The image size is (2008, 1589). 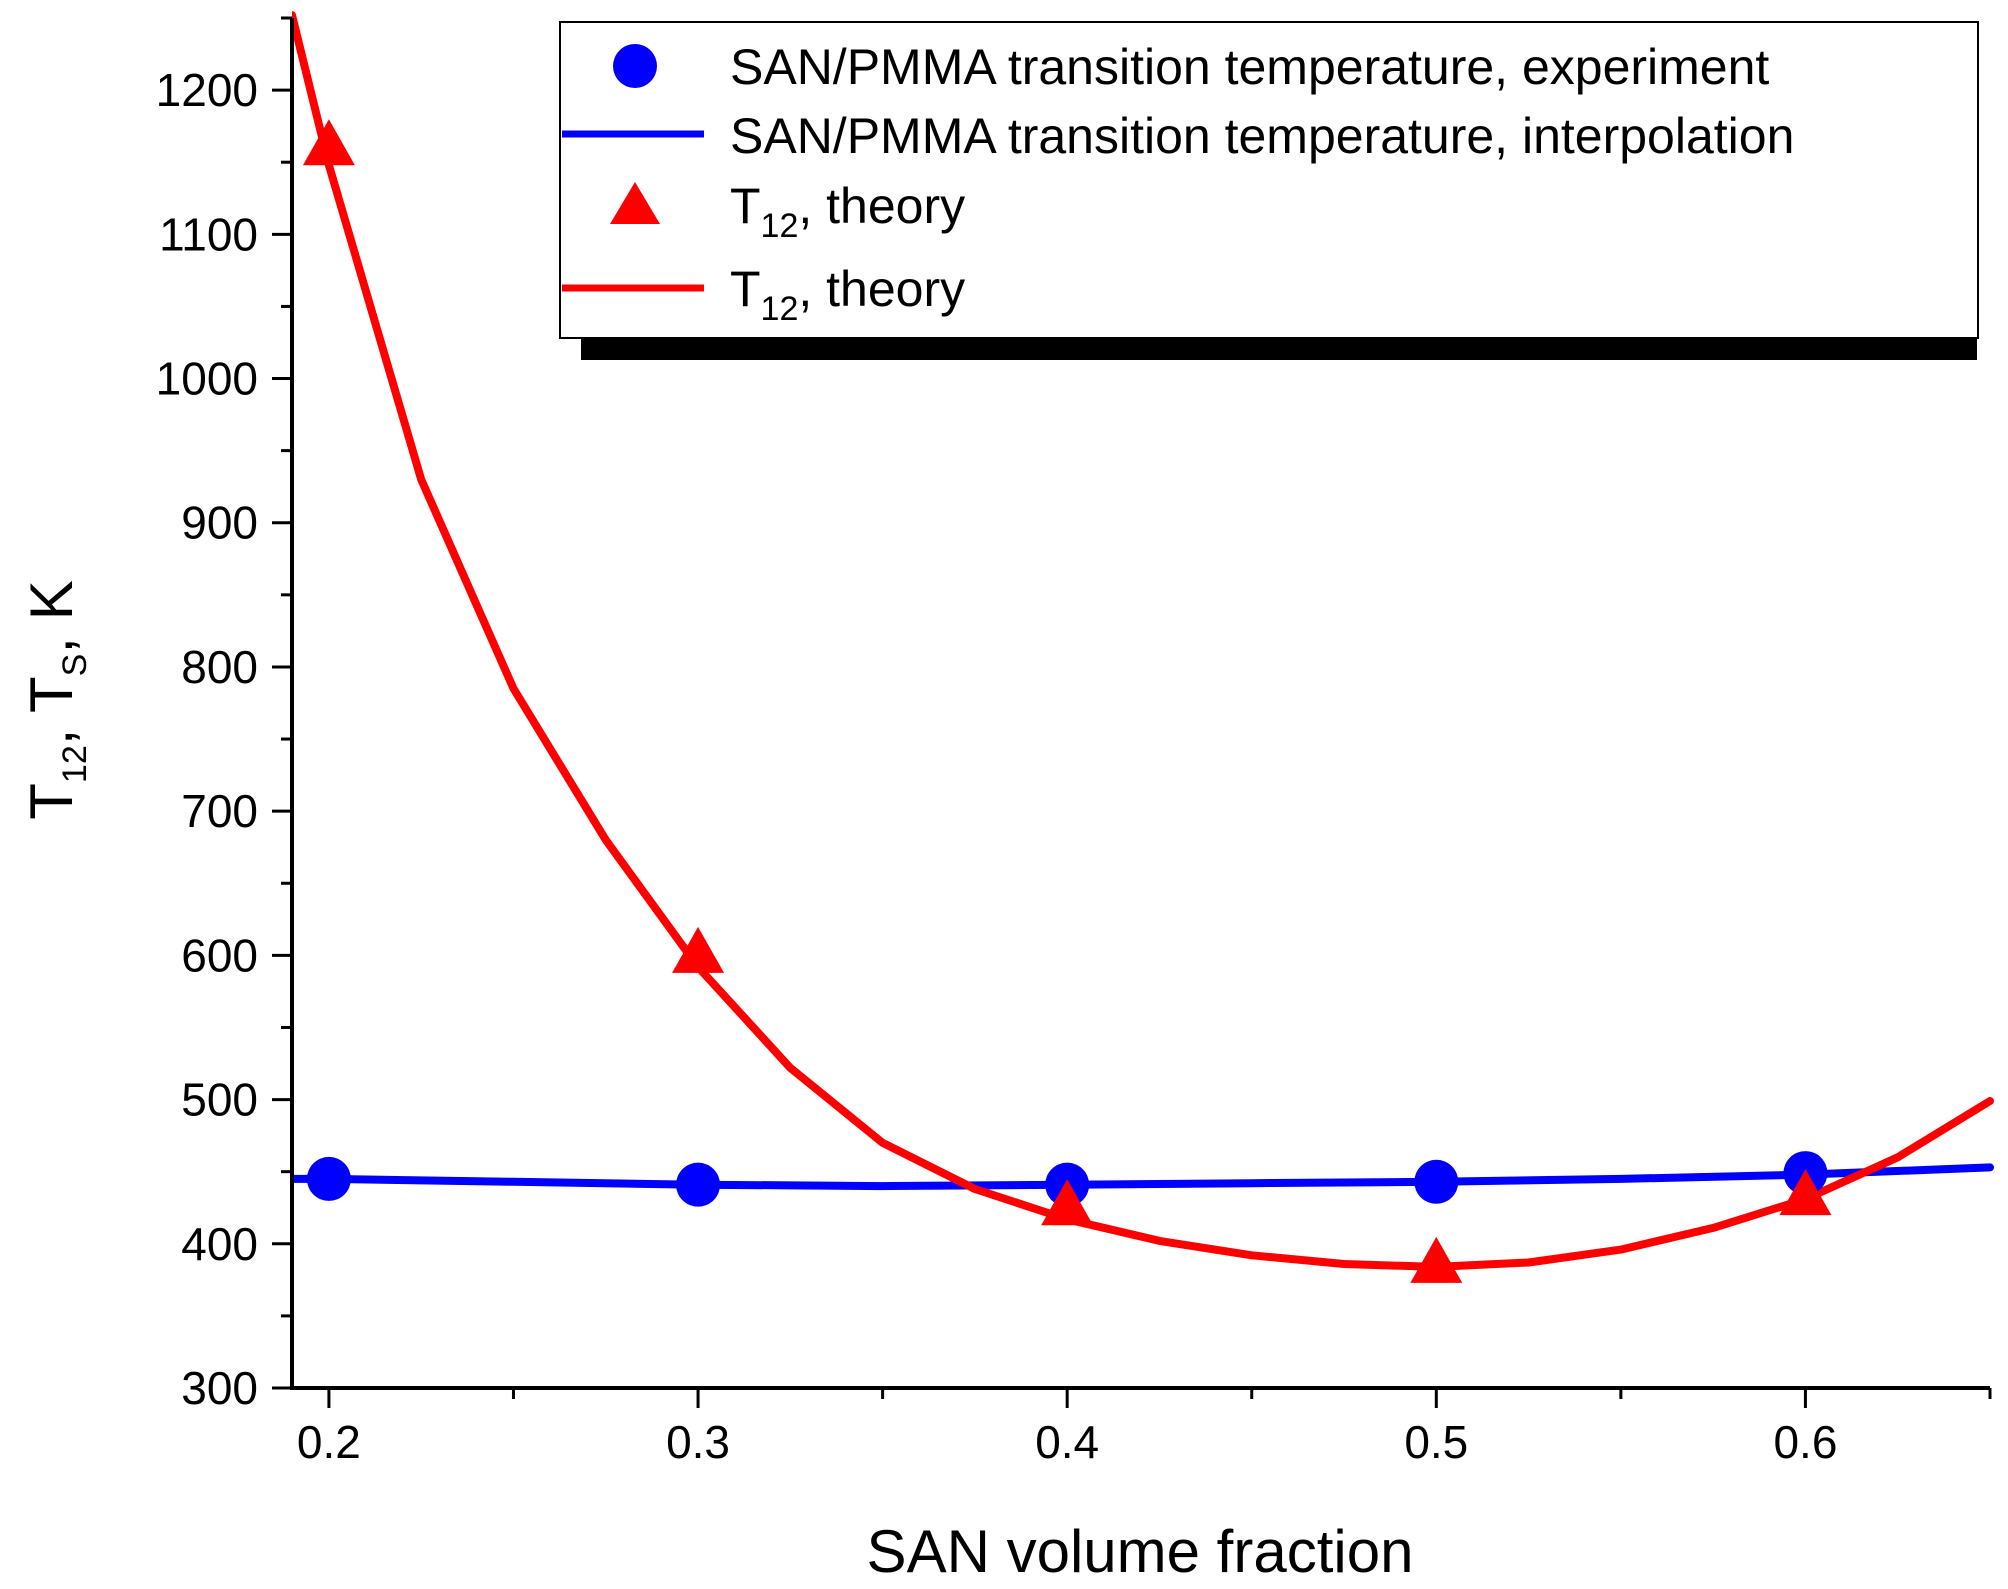 I want to click on y-tick-label: 400, so click(x=219, y=1244).